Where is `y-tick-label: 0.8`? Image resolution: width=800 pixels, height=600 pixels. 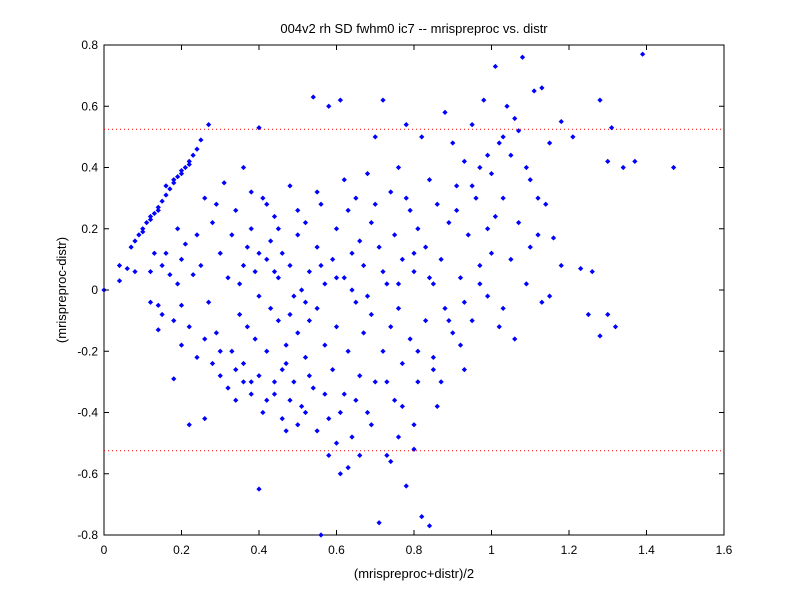
y-tick-label: 0.8 is located at coordinates (89, 45).